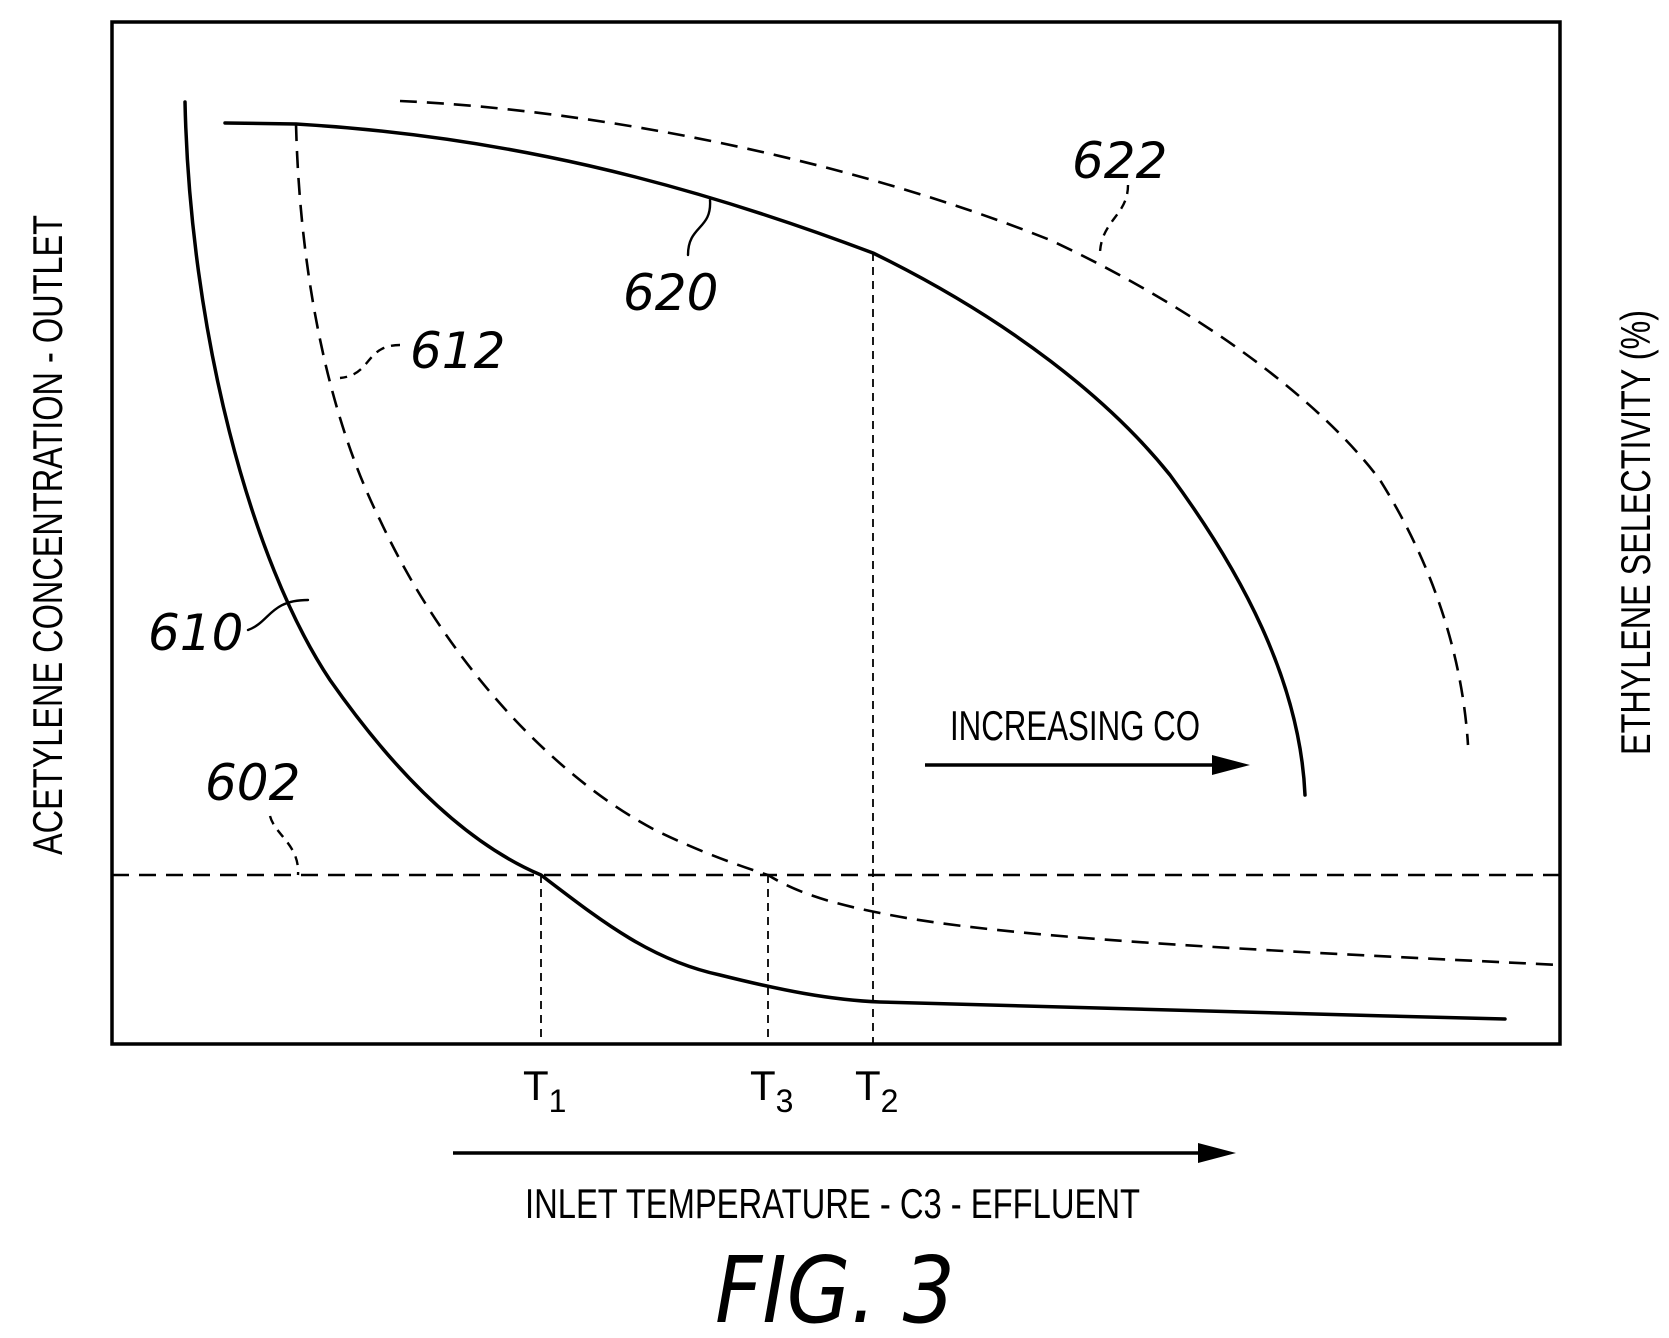 The image size is (1669, 1338). What do you see at coordinates (457, 351) in the screenshot?
I see `ref-612-label: 612` at bounding box center [457, 351].